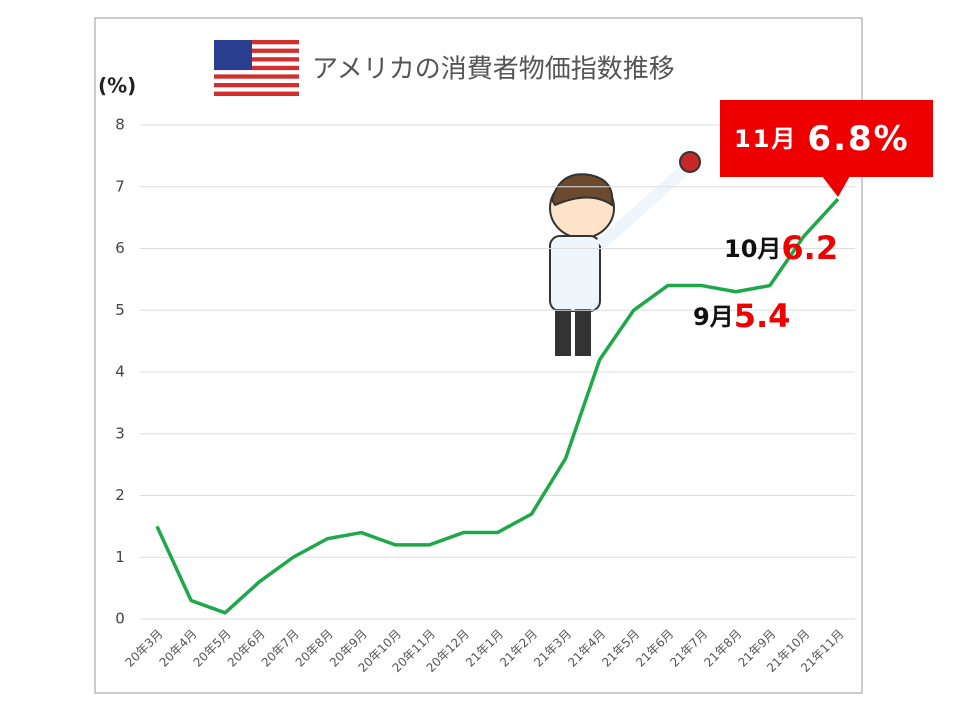 The height and width of the screenshot is (720, 960). What do you see at coordinates (120, 433) in the screenshot?
I see `y-tick-label: 3` at bounding box center [120, 433].